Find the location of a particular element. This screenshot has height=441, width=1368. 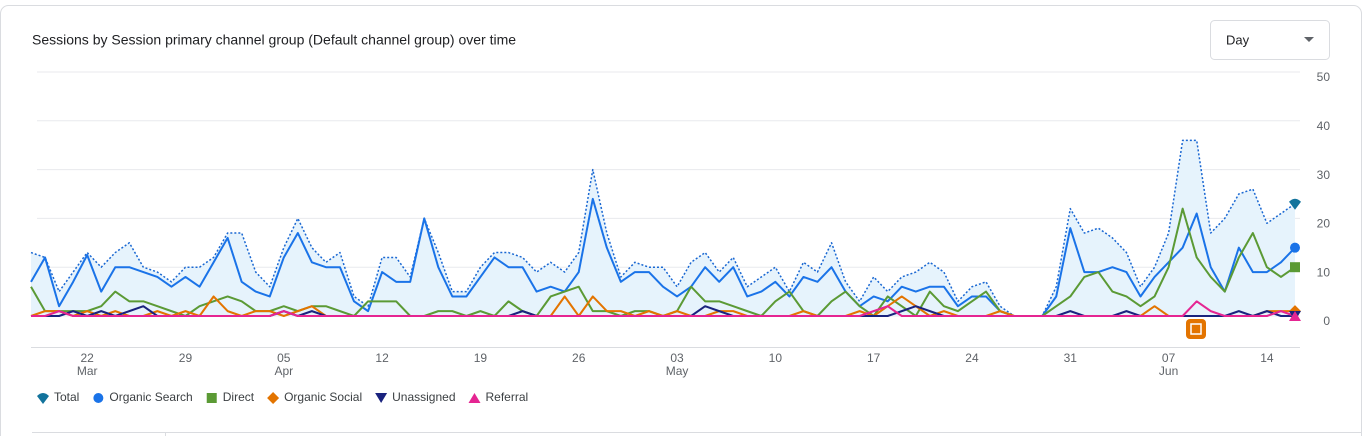

y-tick-label: 10 is located at coordinates (1324, 272).